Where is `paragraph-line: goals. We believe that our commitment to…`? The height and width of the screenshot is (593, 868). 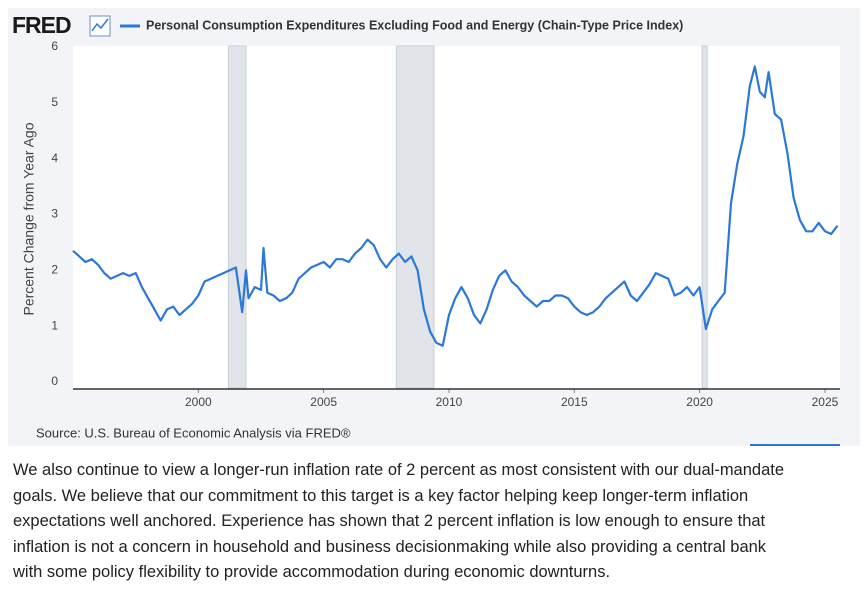 paragraph-line: goals. We believe that our commitment to… is located at coordinates (381, 495).